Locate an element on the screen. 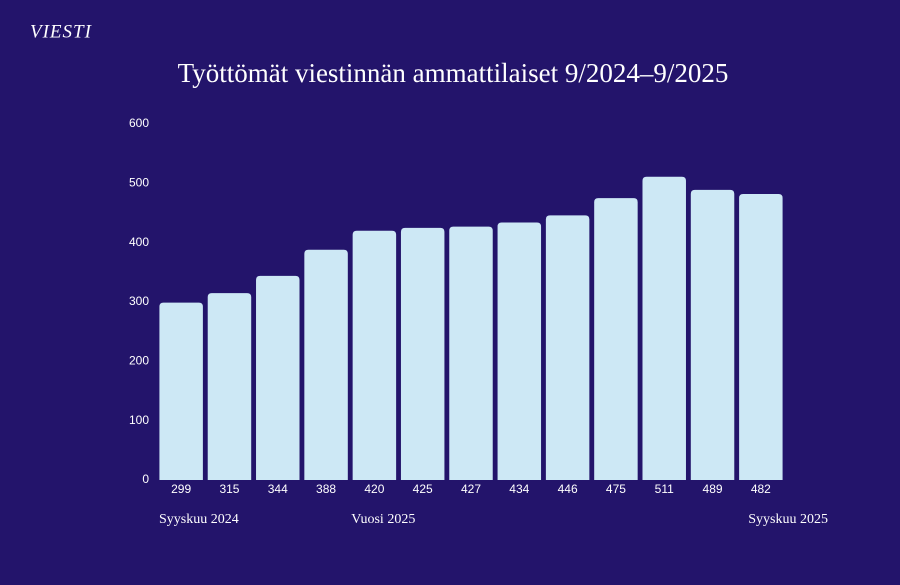 This screenshot has height=585, width=900. value-label: 315 is located at coordinates (229, 489).